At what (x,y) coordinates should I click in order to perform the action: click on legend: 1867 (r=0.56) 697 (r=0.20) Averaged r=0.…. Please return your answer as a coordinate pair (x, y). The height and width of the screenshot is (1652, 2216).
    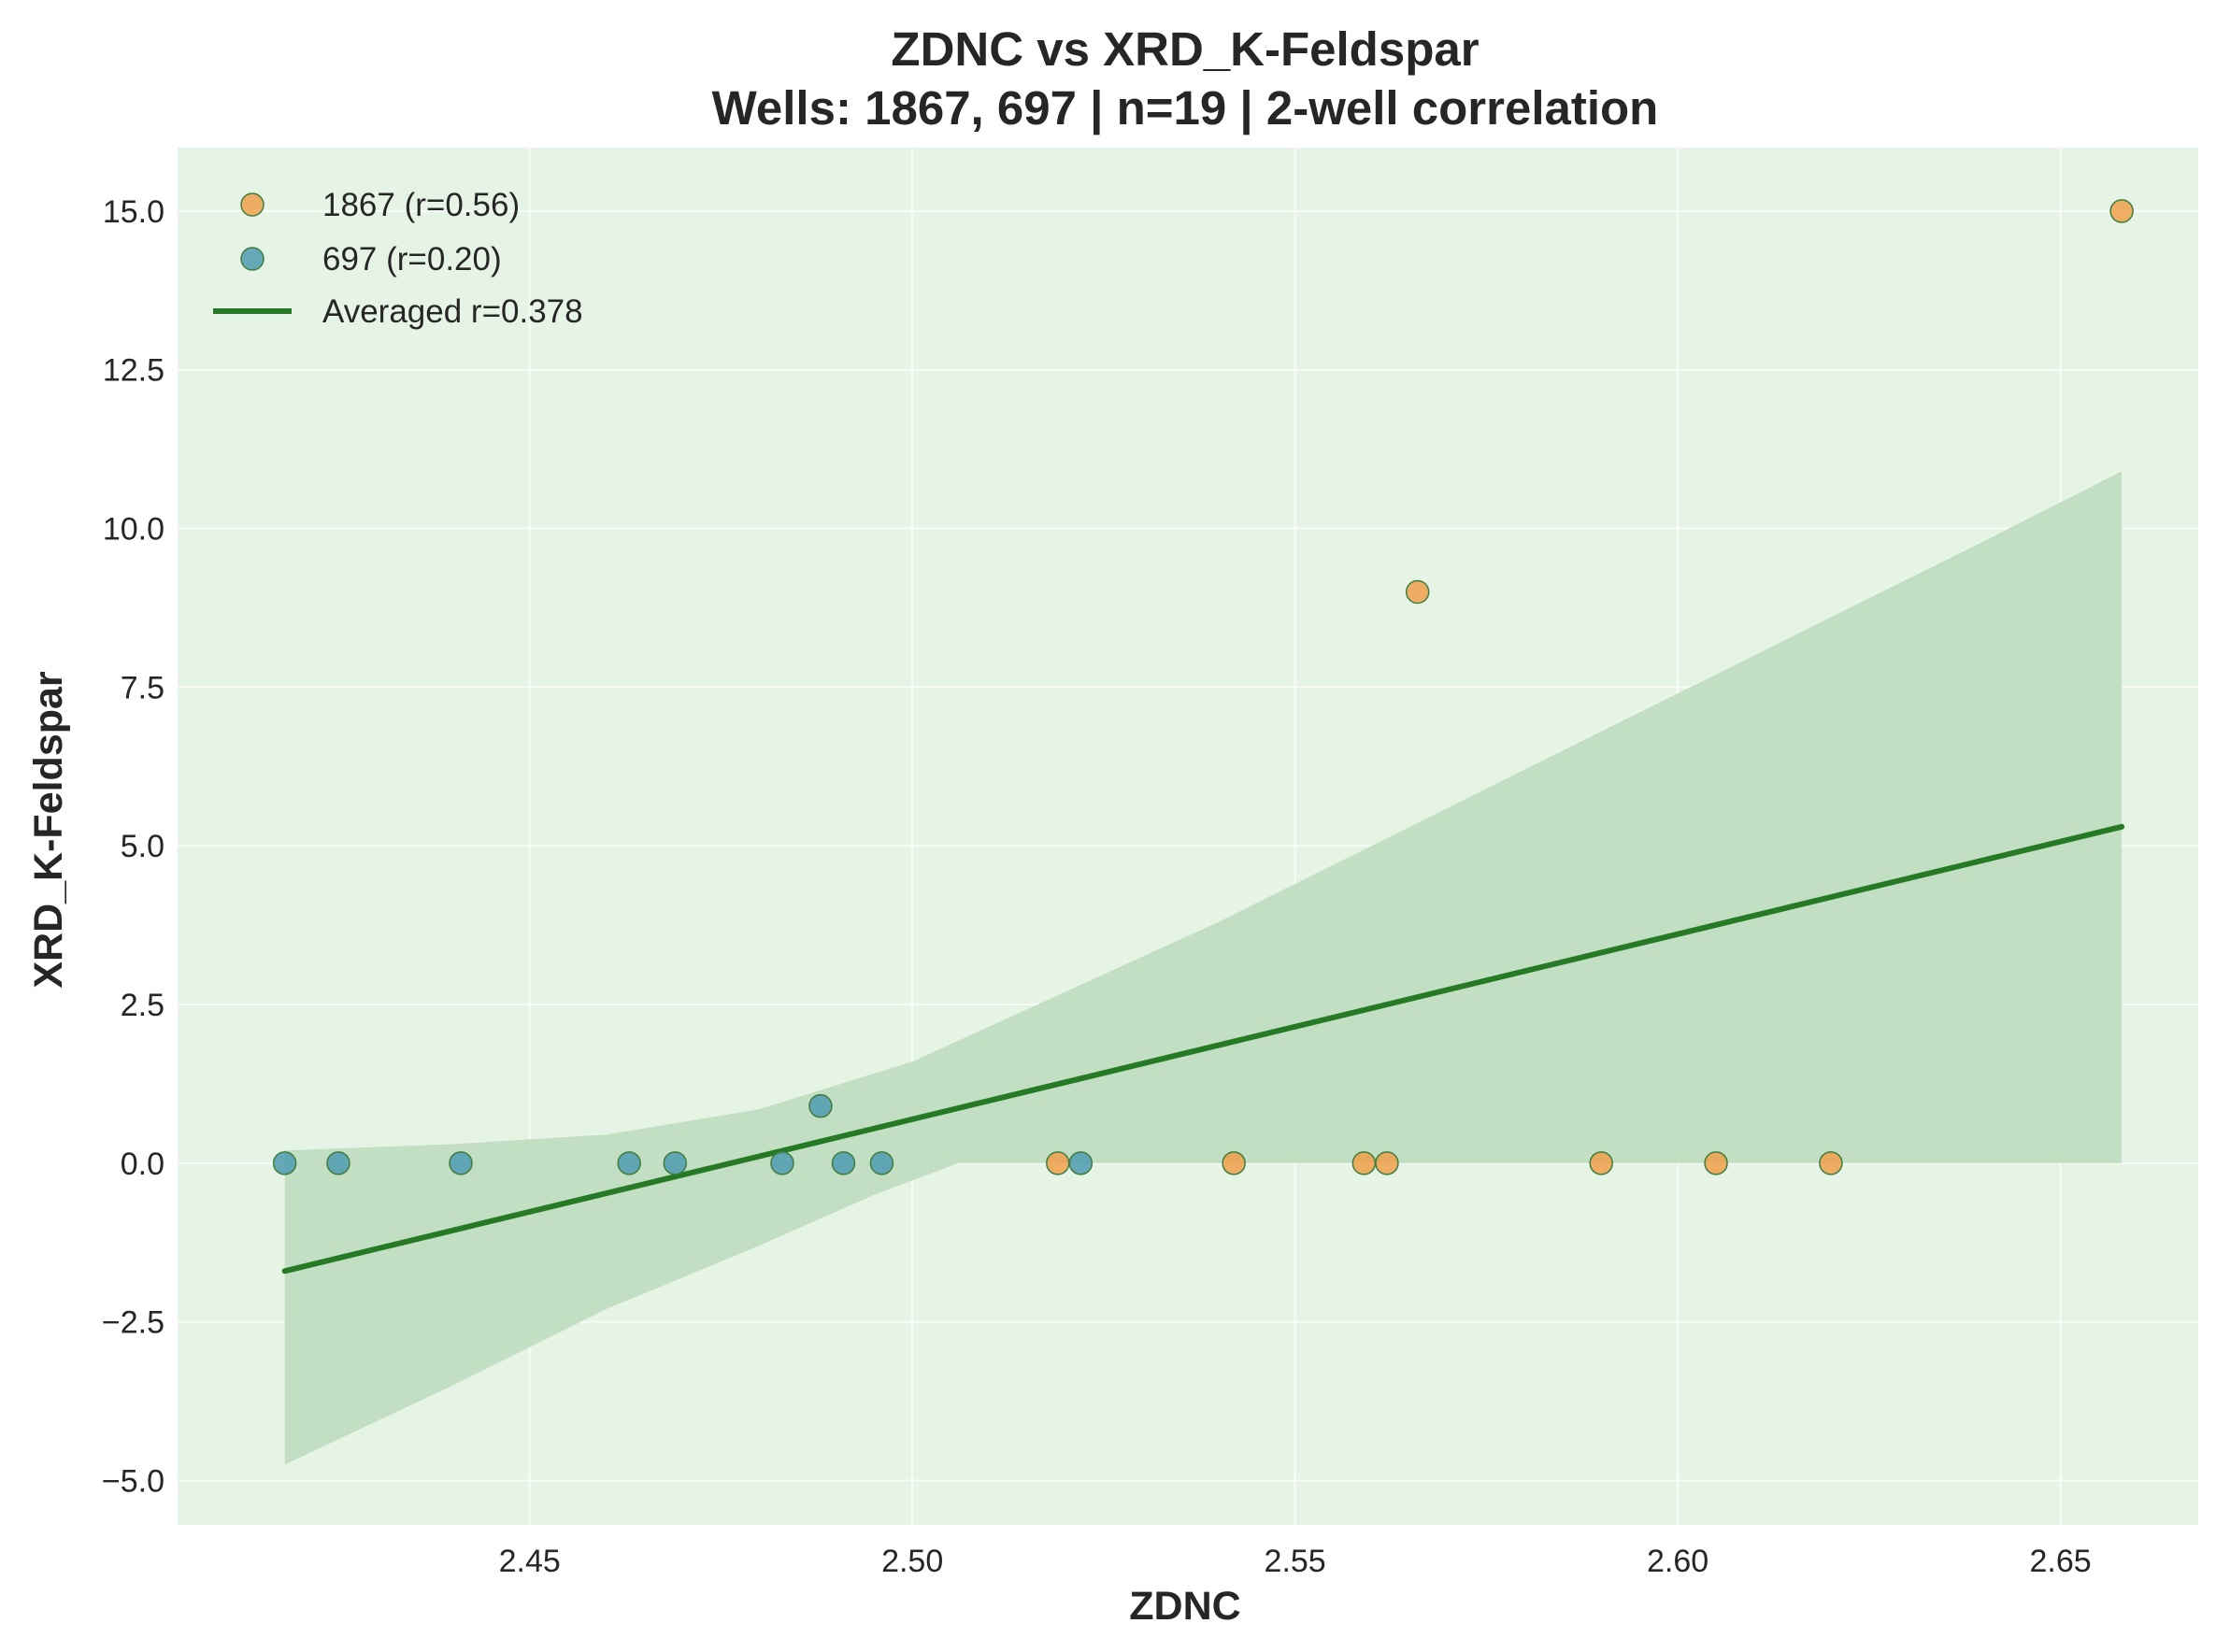
    Looking at the image, I should click on (398, 258).